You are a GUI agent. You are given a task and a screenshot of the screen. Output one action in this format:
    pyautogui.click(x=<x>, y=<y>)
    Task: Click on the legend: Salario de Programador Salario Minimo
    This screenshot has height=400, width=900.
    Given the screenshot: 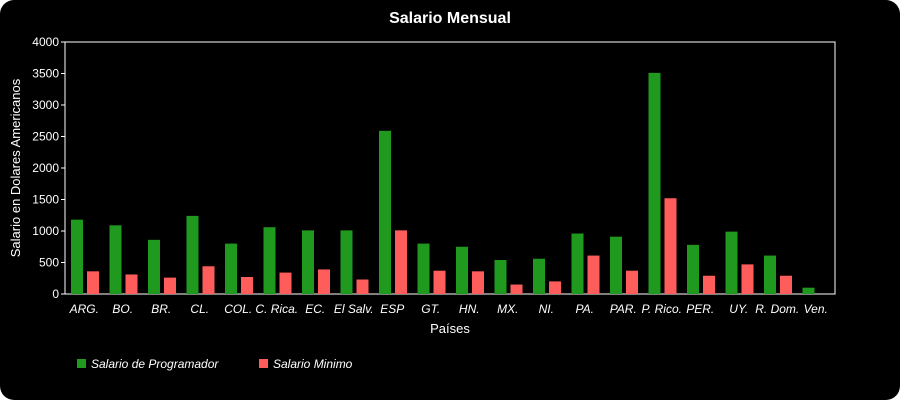 What is the action you would take?
    pyautogui.click(x=215, y=364)
    